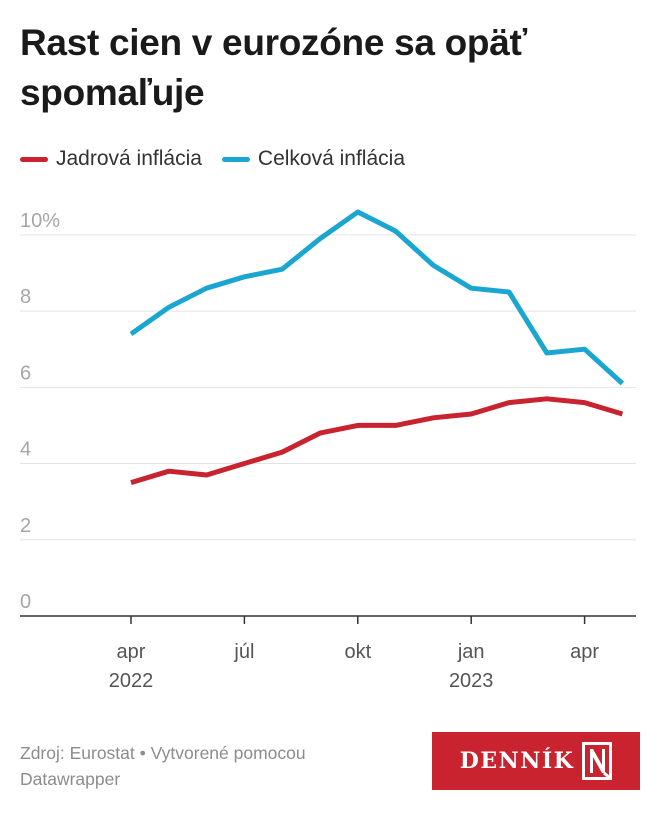 This screenshot has width=660, height=815. What do you see at coordinates (131, 681) in the screenshot?
I see `x-tick-year-label: 2022` at bounding box center [131, 681].